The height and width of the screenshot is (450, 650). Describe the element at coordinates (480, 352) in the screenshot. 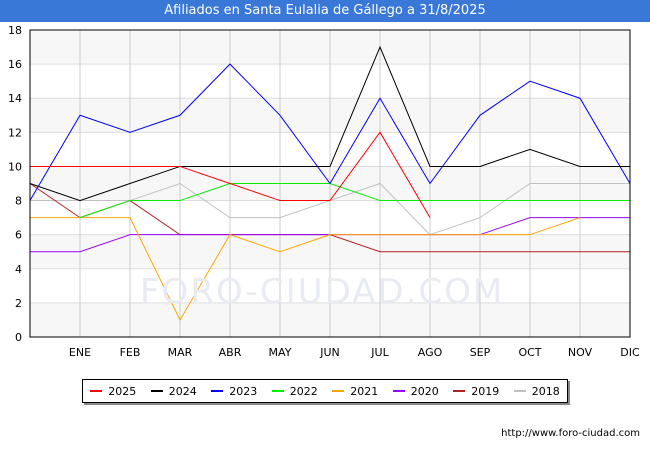

I see `x-tick-label: SEP` at that location.